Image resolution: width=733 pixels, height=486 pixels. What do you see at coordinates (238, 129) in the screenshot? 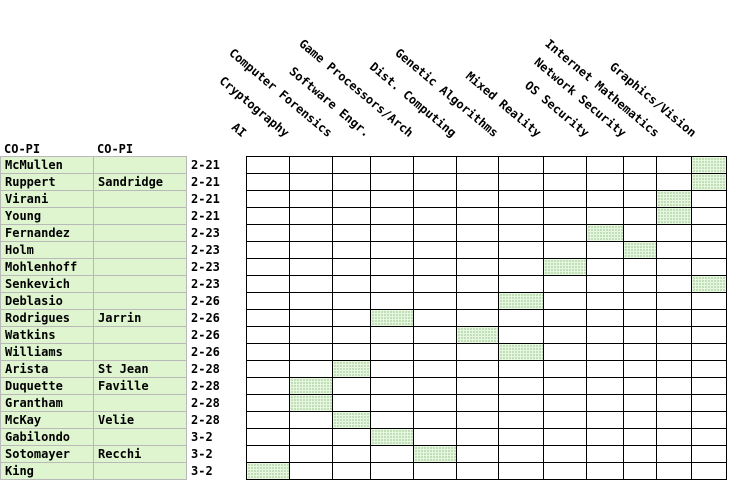
I see `topic-header-0: AI` at bounding box center [238, 129].